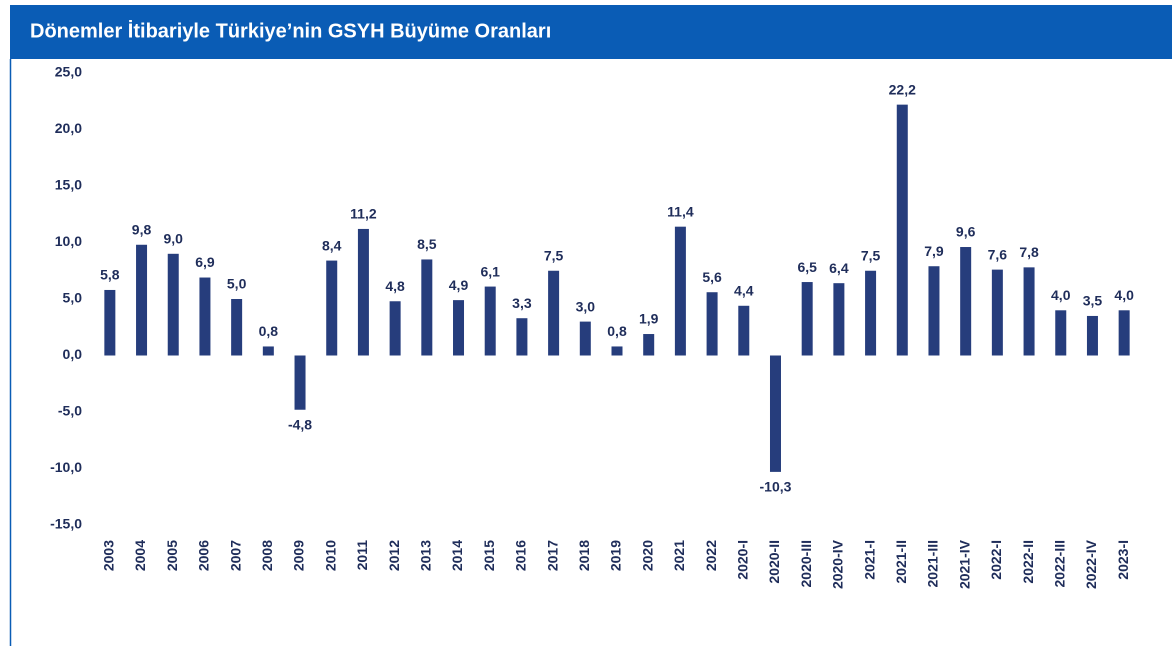 This screenshot has height=646, width=1172. What do you see at coordinates (679, 555) in the screenshot?
I see `x-tick-label: 2021` at bounding box center [679, 555].